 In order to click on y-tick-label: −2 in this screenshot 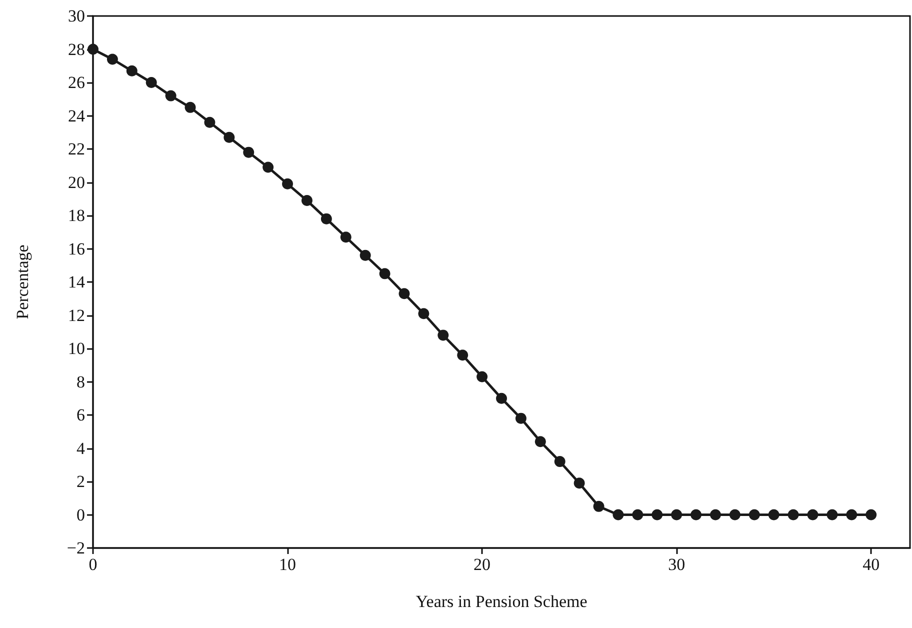, I will do `click(75, 548)`.